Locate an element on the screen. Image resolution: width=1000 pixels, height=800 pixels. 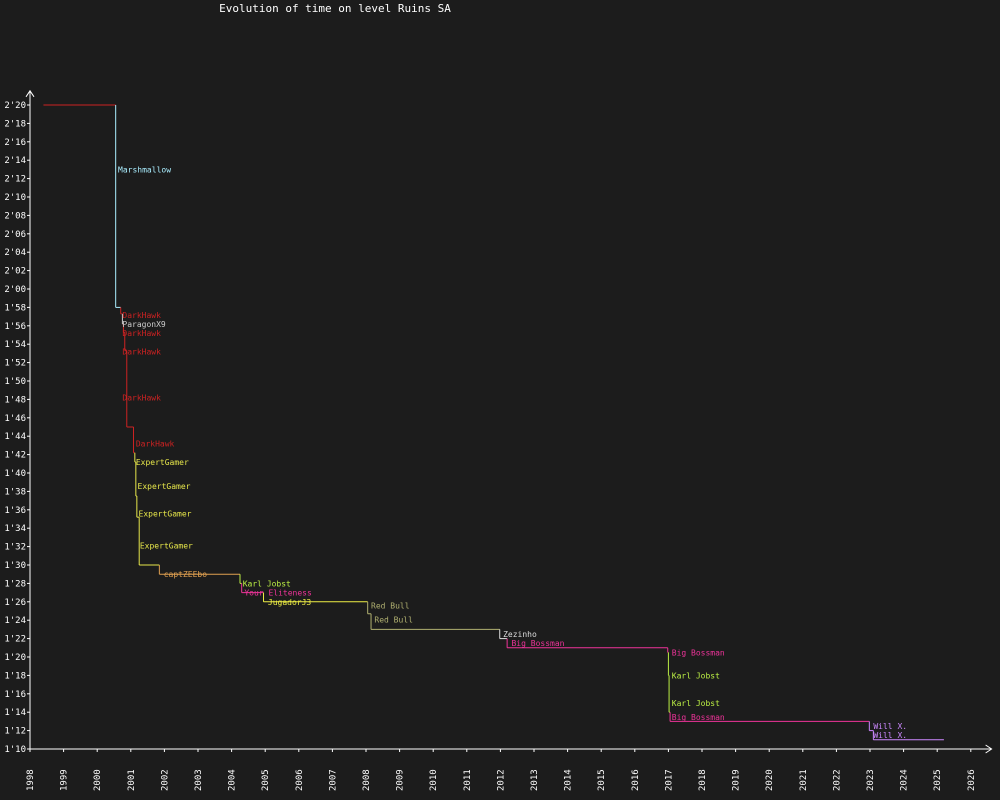
y-tick-label: 2'06 is located at coordinates (15, 235).